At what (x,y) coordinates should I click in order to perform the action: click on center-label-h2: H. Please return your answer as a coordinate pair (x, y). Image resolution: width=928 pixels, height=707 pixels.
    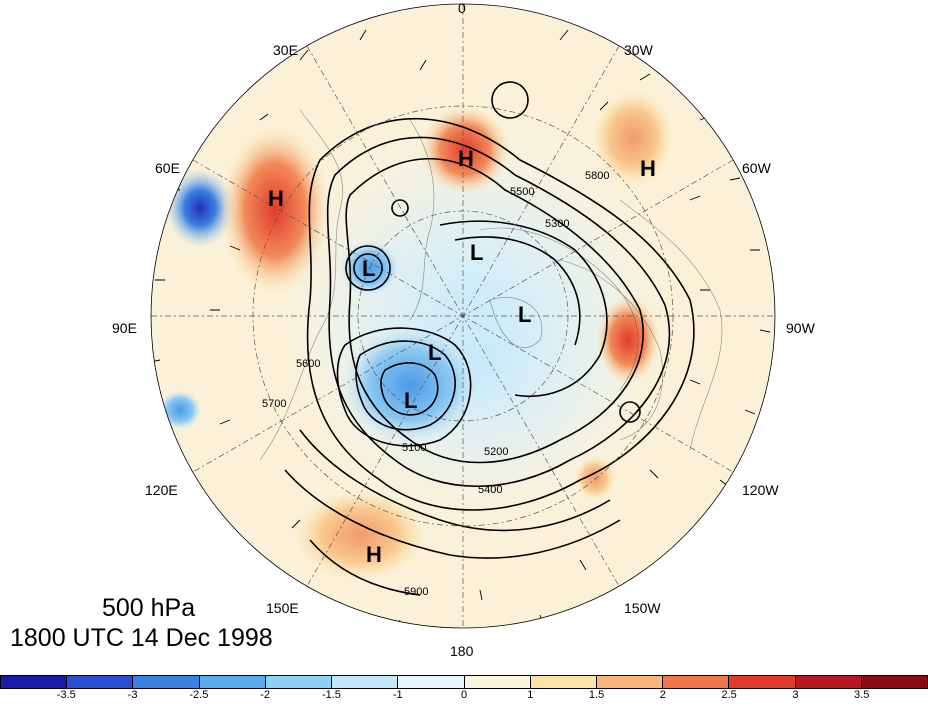
    Looking at the image, I should click on (466, 158).